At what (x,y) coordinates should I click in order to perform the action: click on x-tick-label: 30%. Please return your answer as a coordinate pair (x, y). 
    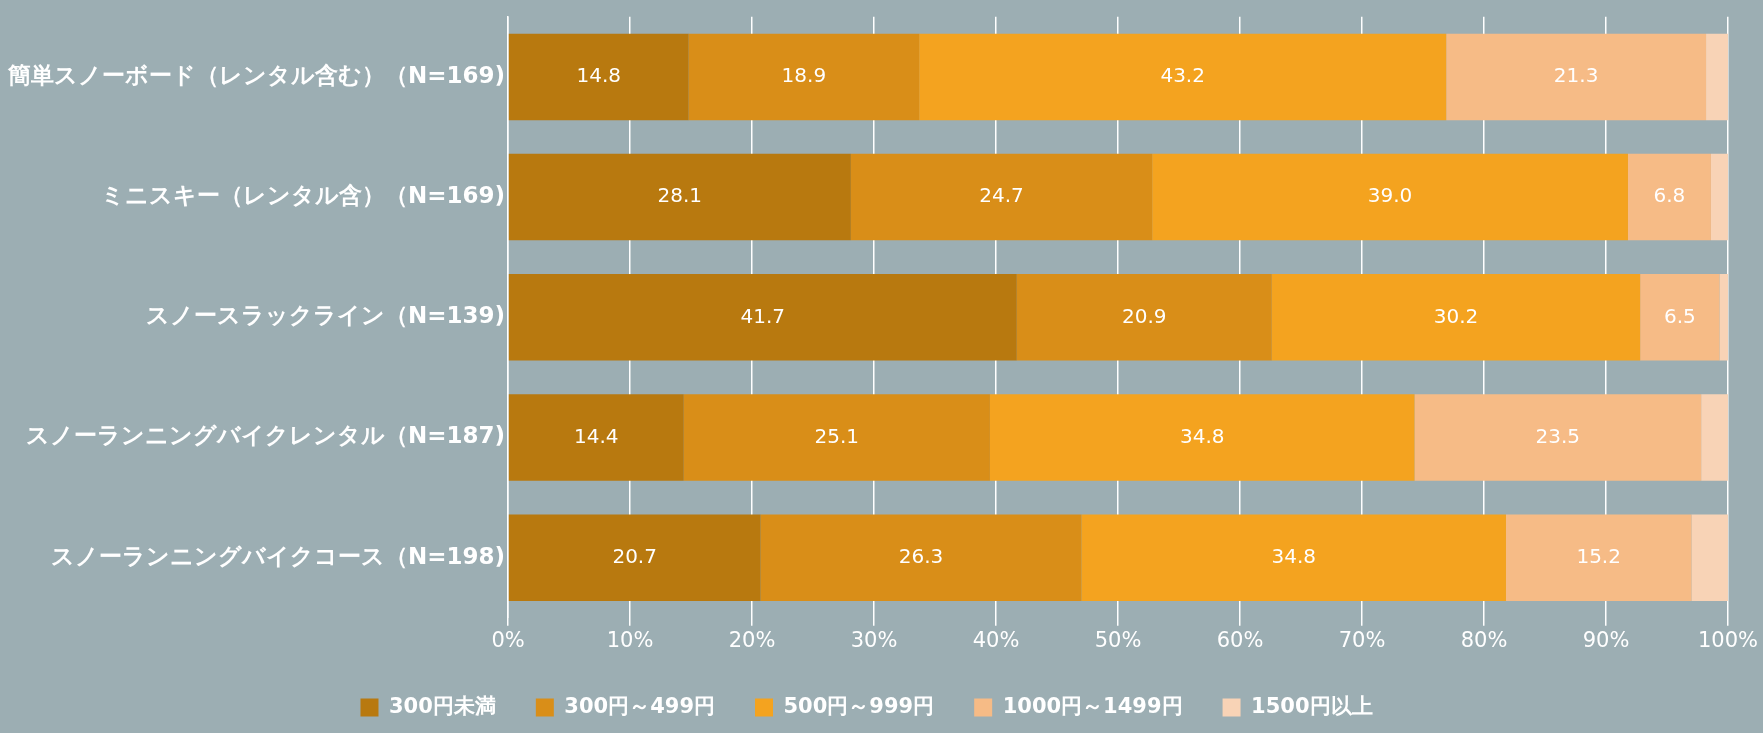
    Looking at the image, I should click on (874, 639).